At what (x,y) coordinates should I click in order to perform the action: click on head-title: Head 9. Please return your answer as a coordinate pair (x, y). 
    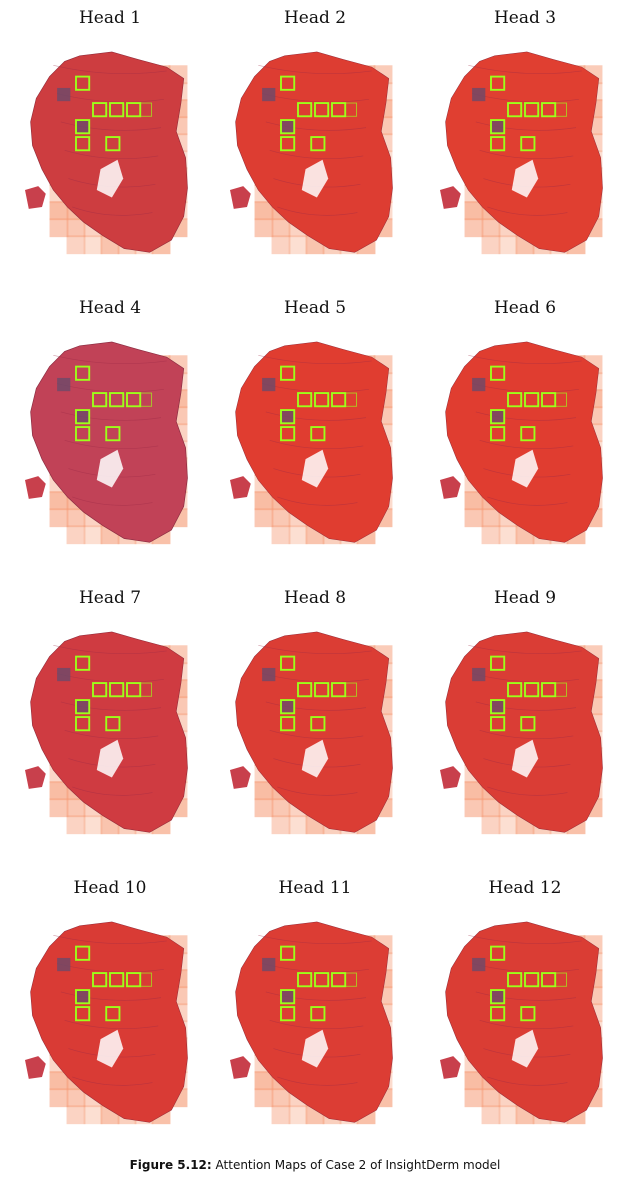
    Looking at the image, I should click on (525, 598).